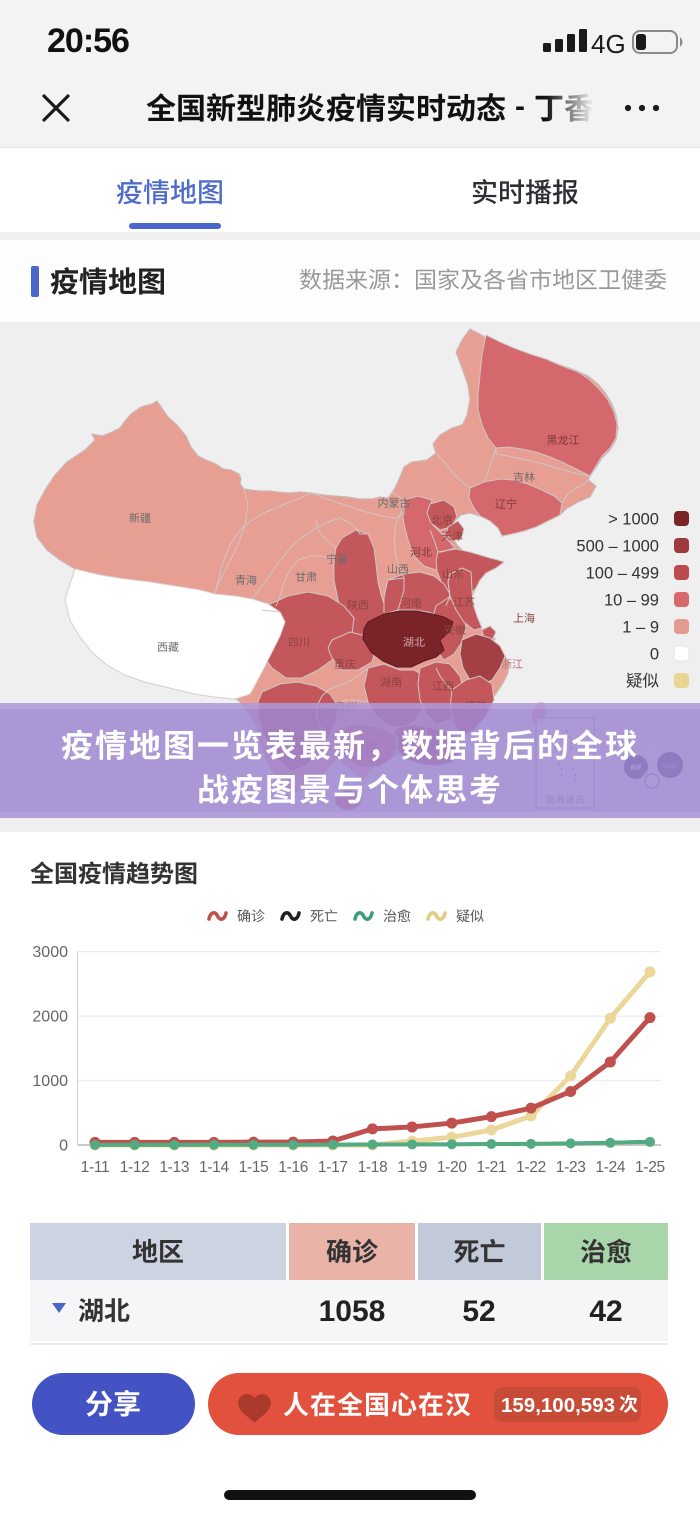 The width and height of the screenshot is (700, 1515). Describe the element at coordinates (95, 1167) in the screenshot. I see `svg-text: 1-11` at that location.